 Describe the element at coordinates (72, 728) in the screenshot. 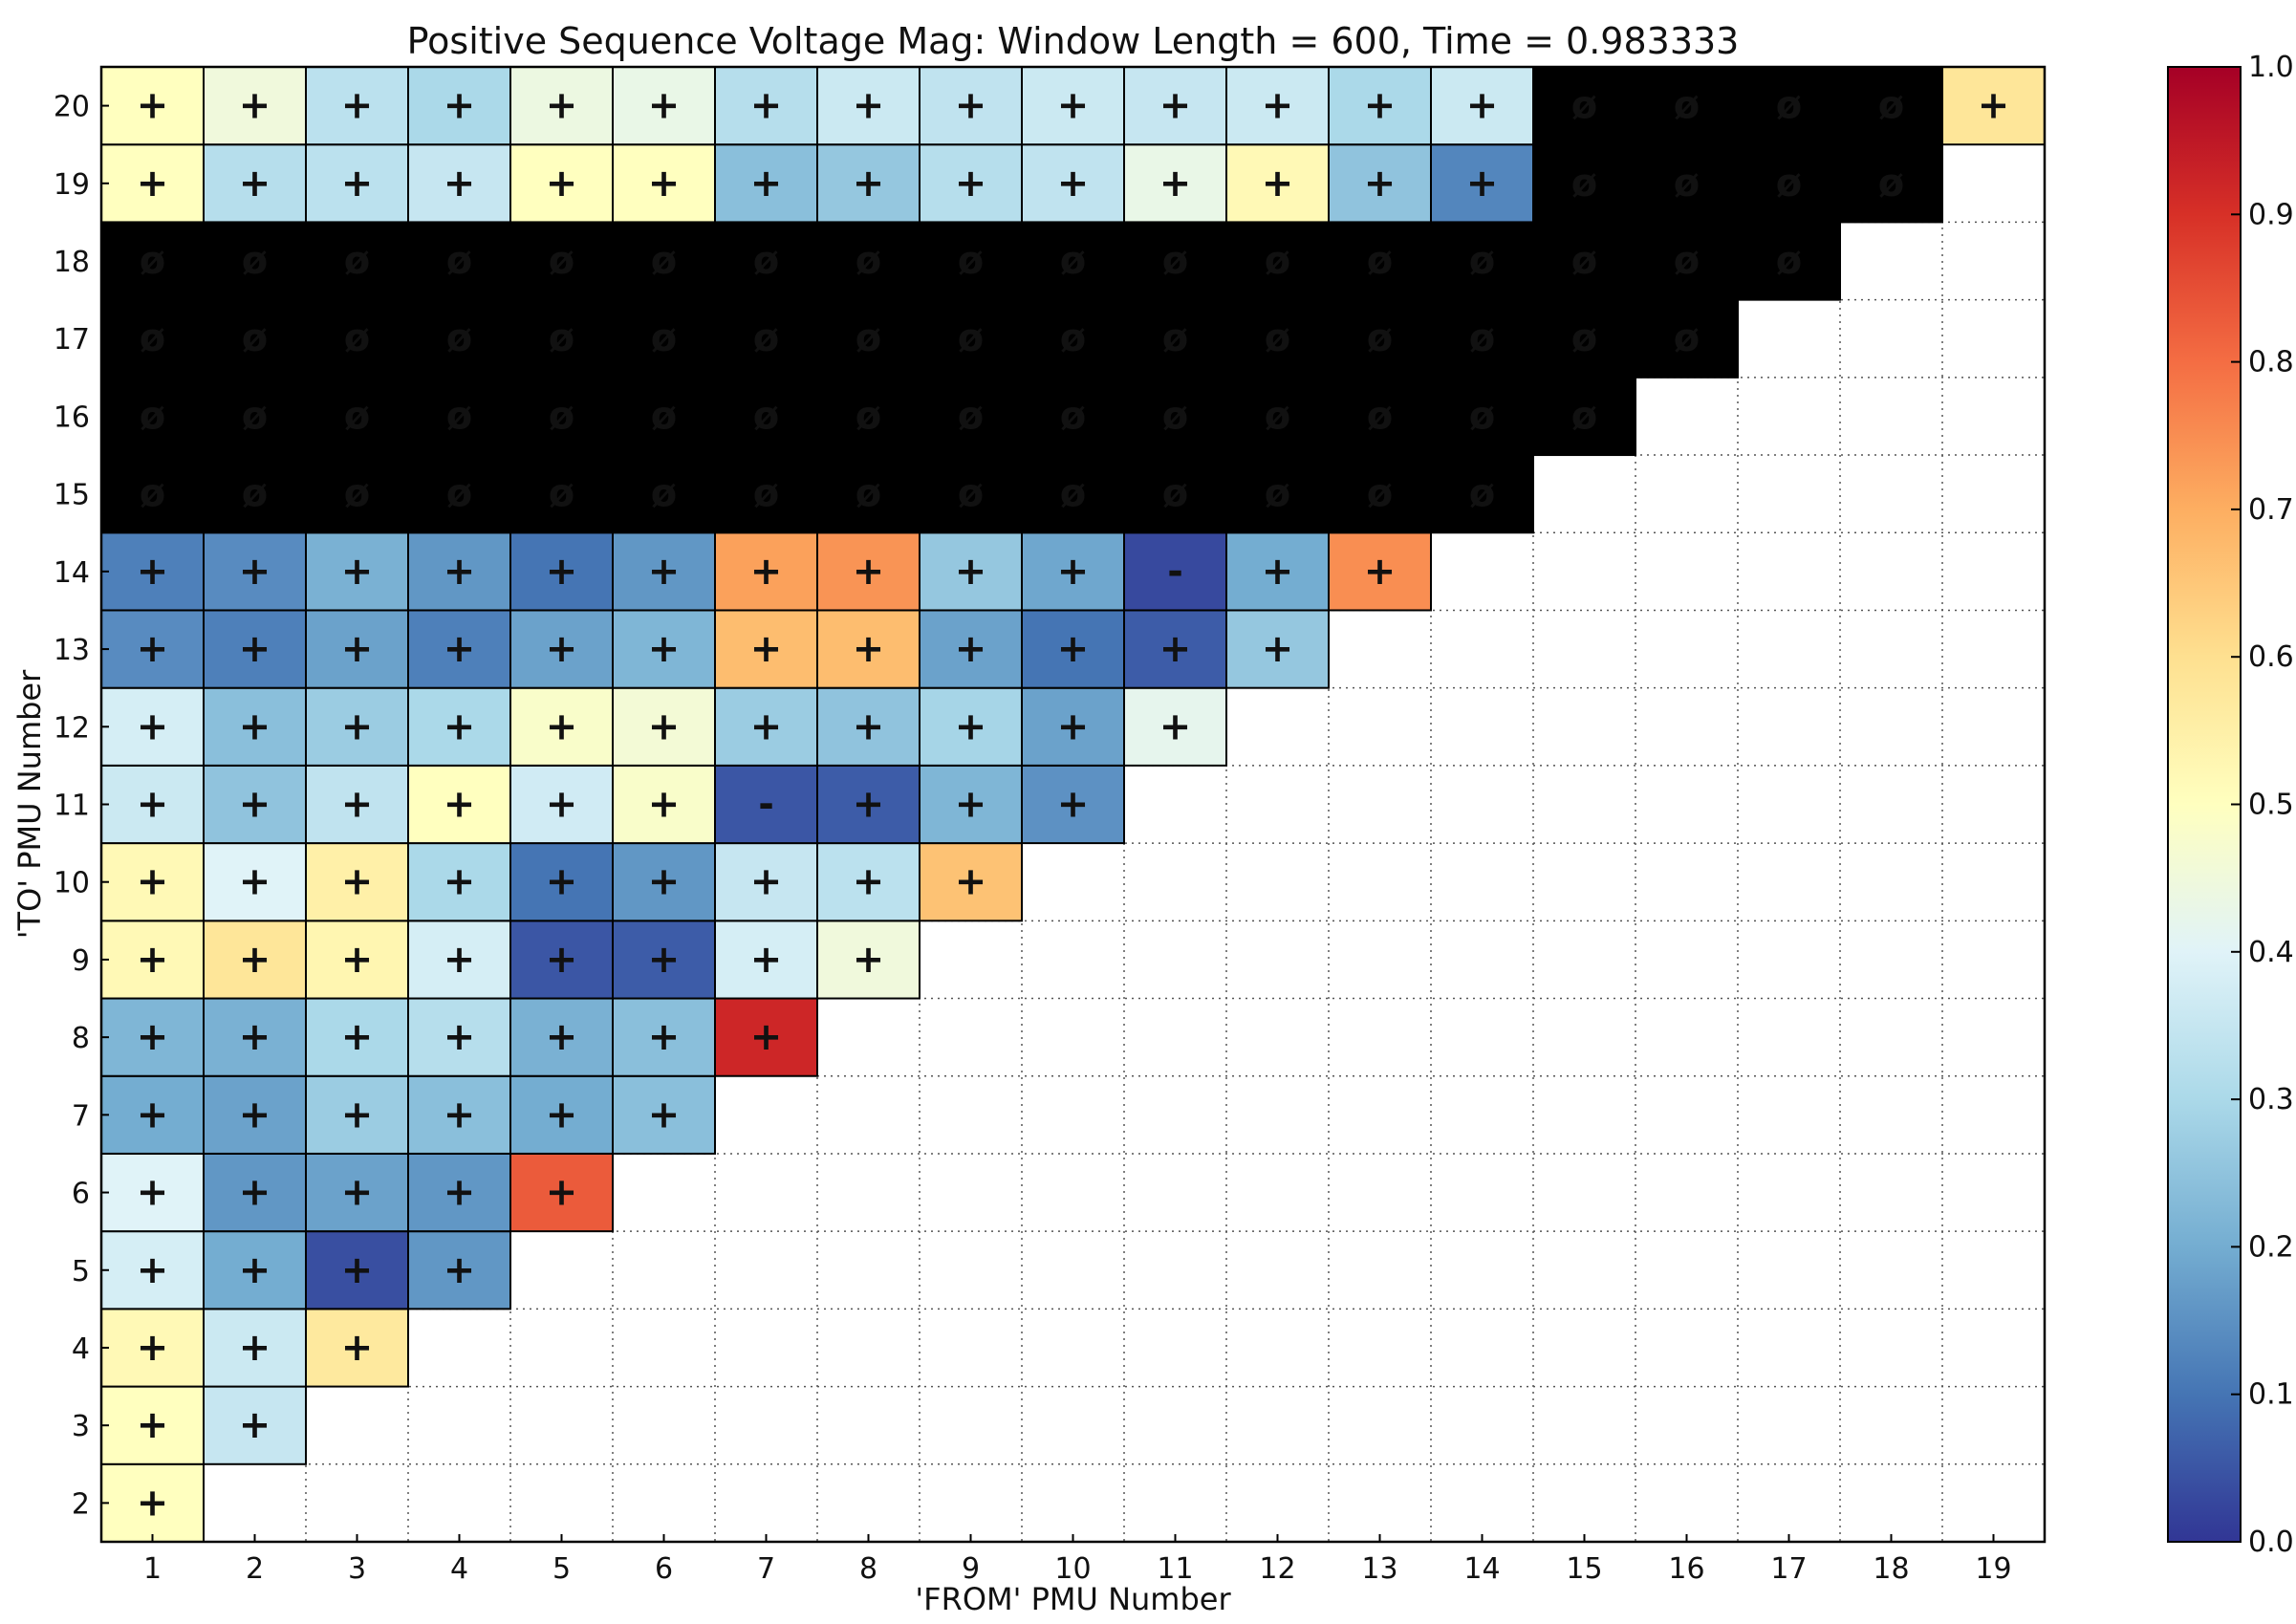

I see `y-tick-label: 12` at that location.